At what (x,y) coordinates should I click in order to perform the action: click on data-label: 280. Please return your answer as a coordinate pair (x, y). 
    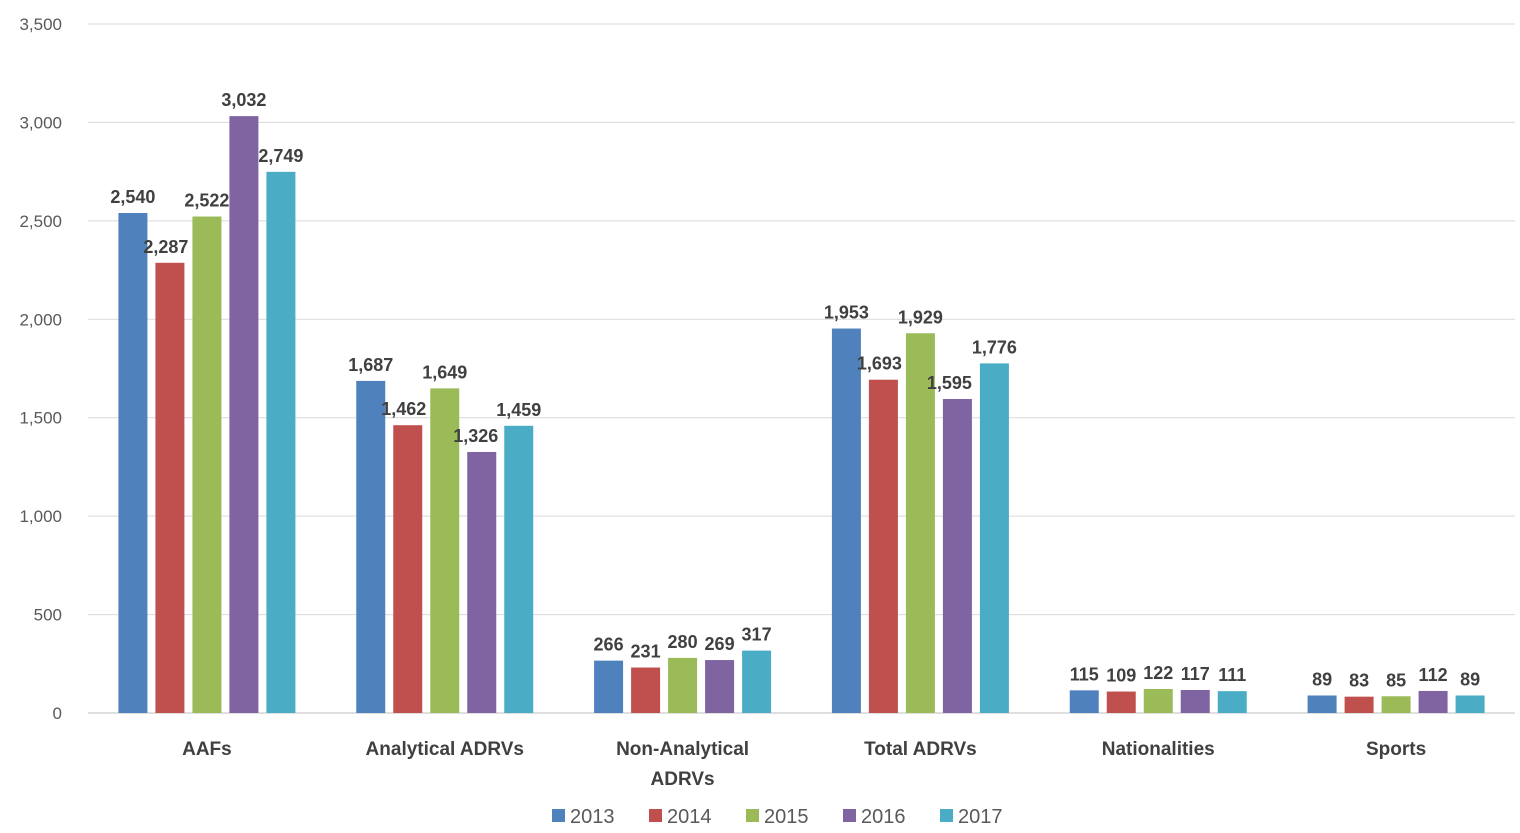
    Looking at the image, I should click on (683, 642).